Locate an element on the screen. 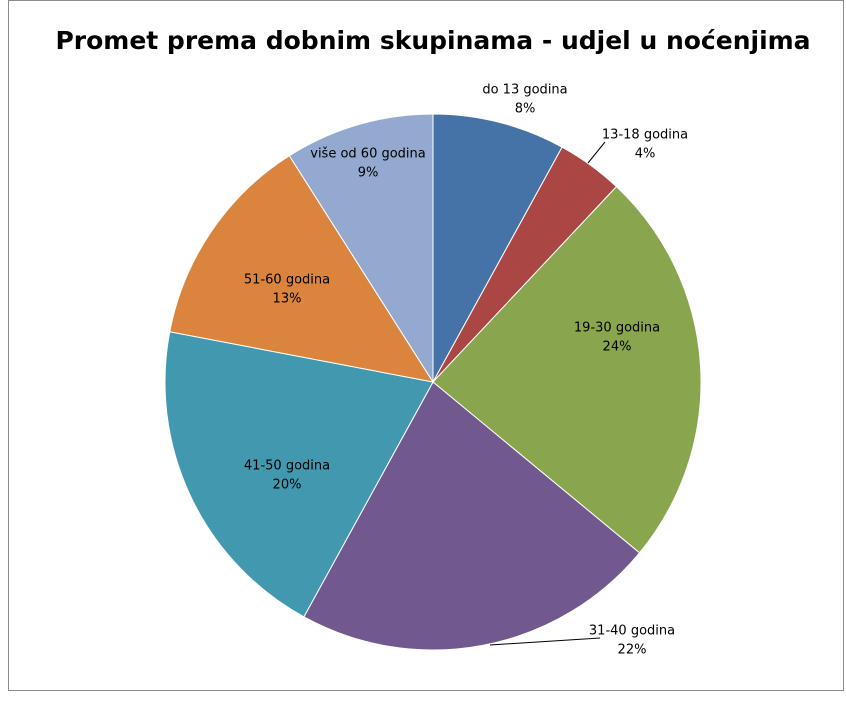  slice-label: 13-18 godina is located at coordinates (645, 135).